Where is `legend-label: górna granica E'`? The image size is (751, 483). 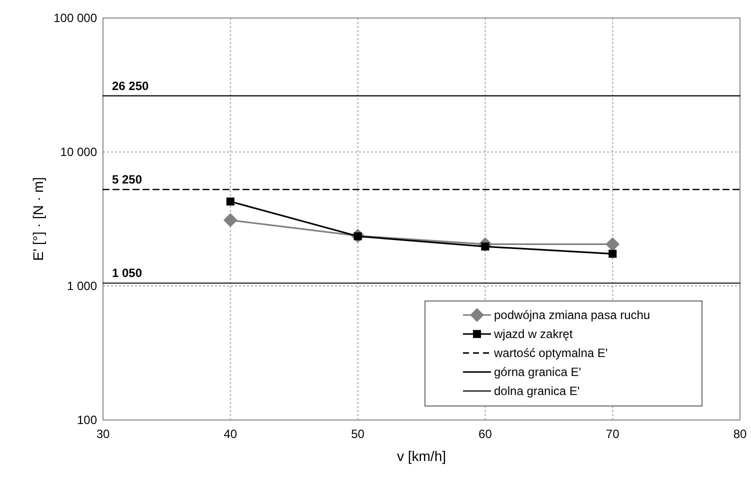 legend-label: górna granica E' is located at coordinates (538, 372).